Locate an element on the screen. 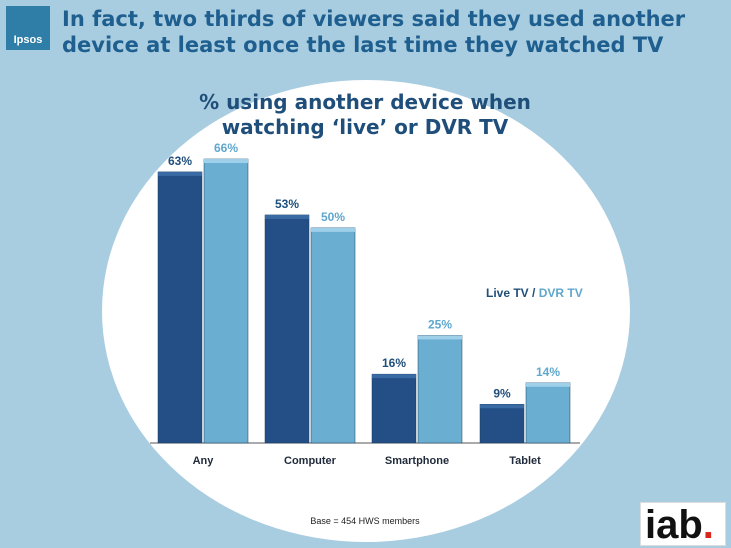 The height and width of the screenshot is (548, 731). bar-tablet-dvr-tv is located at coordinates (548, 413).